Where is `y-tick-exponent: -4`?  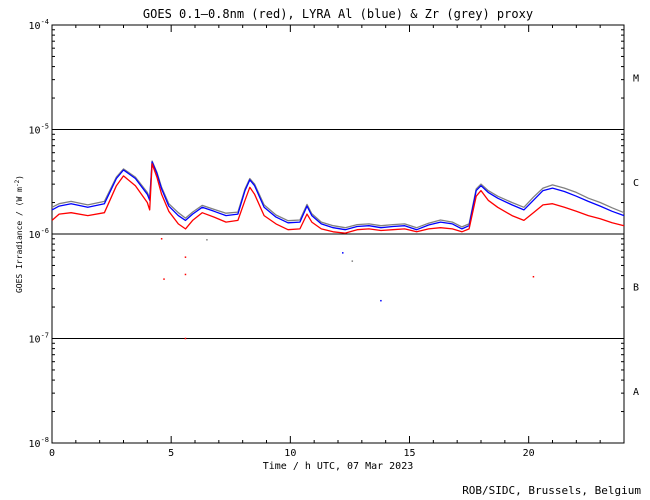
y-tick-exponent: -4 is located at coordinates (45, 22).